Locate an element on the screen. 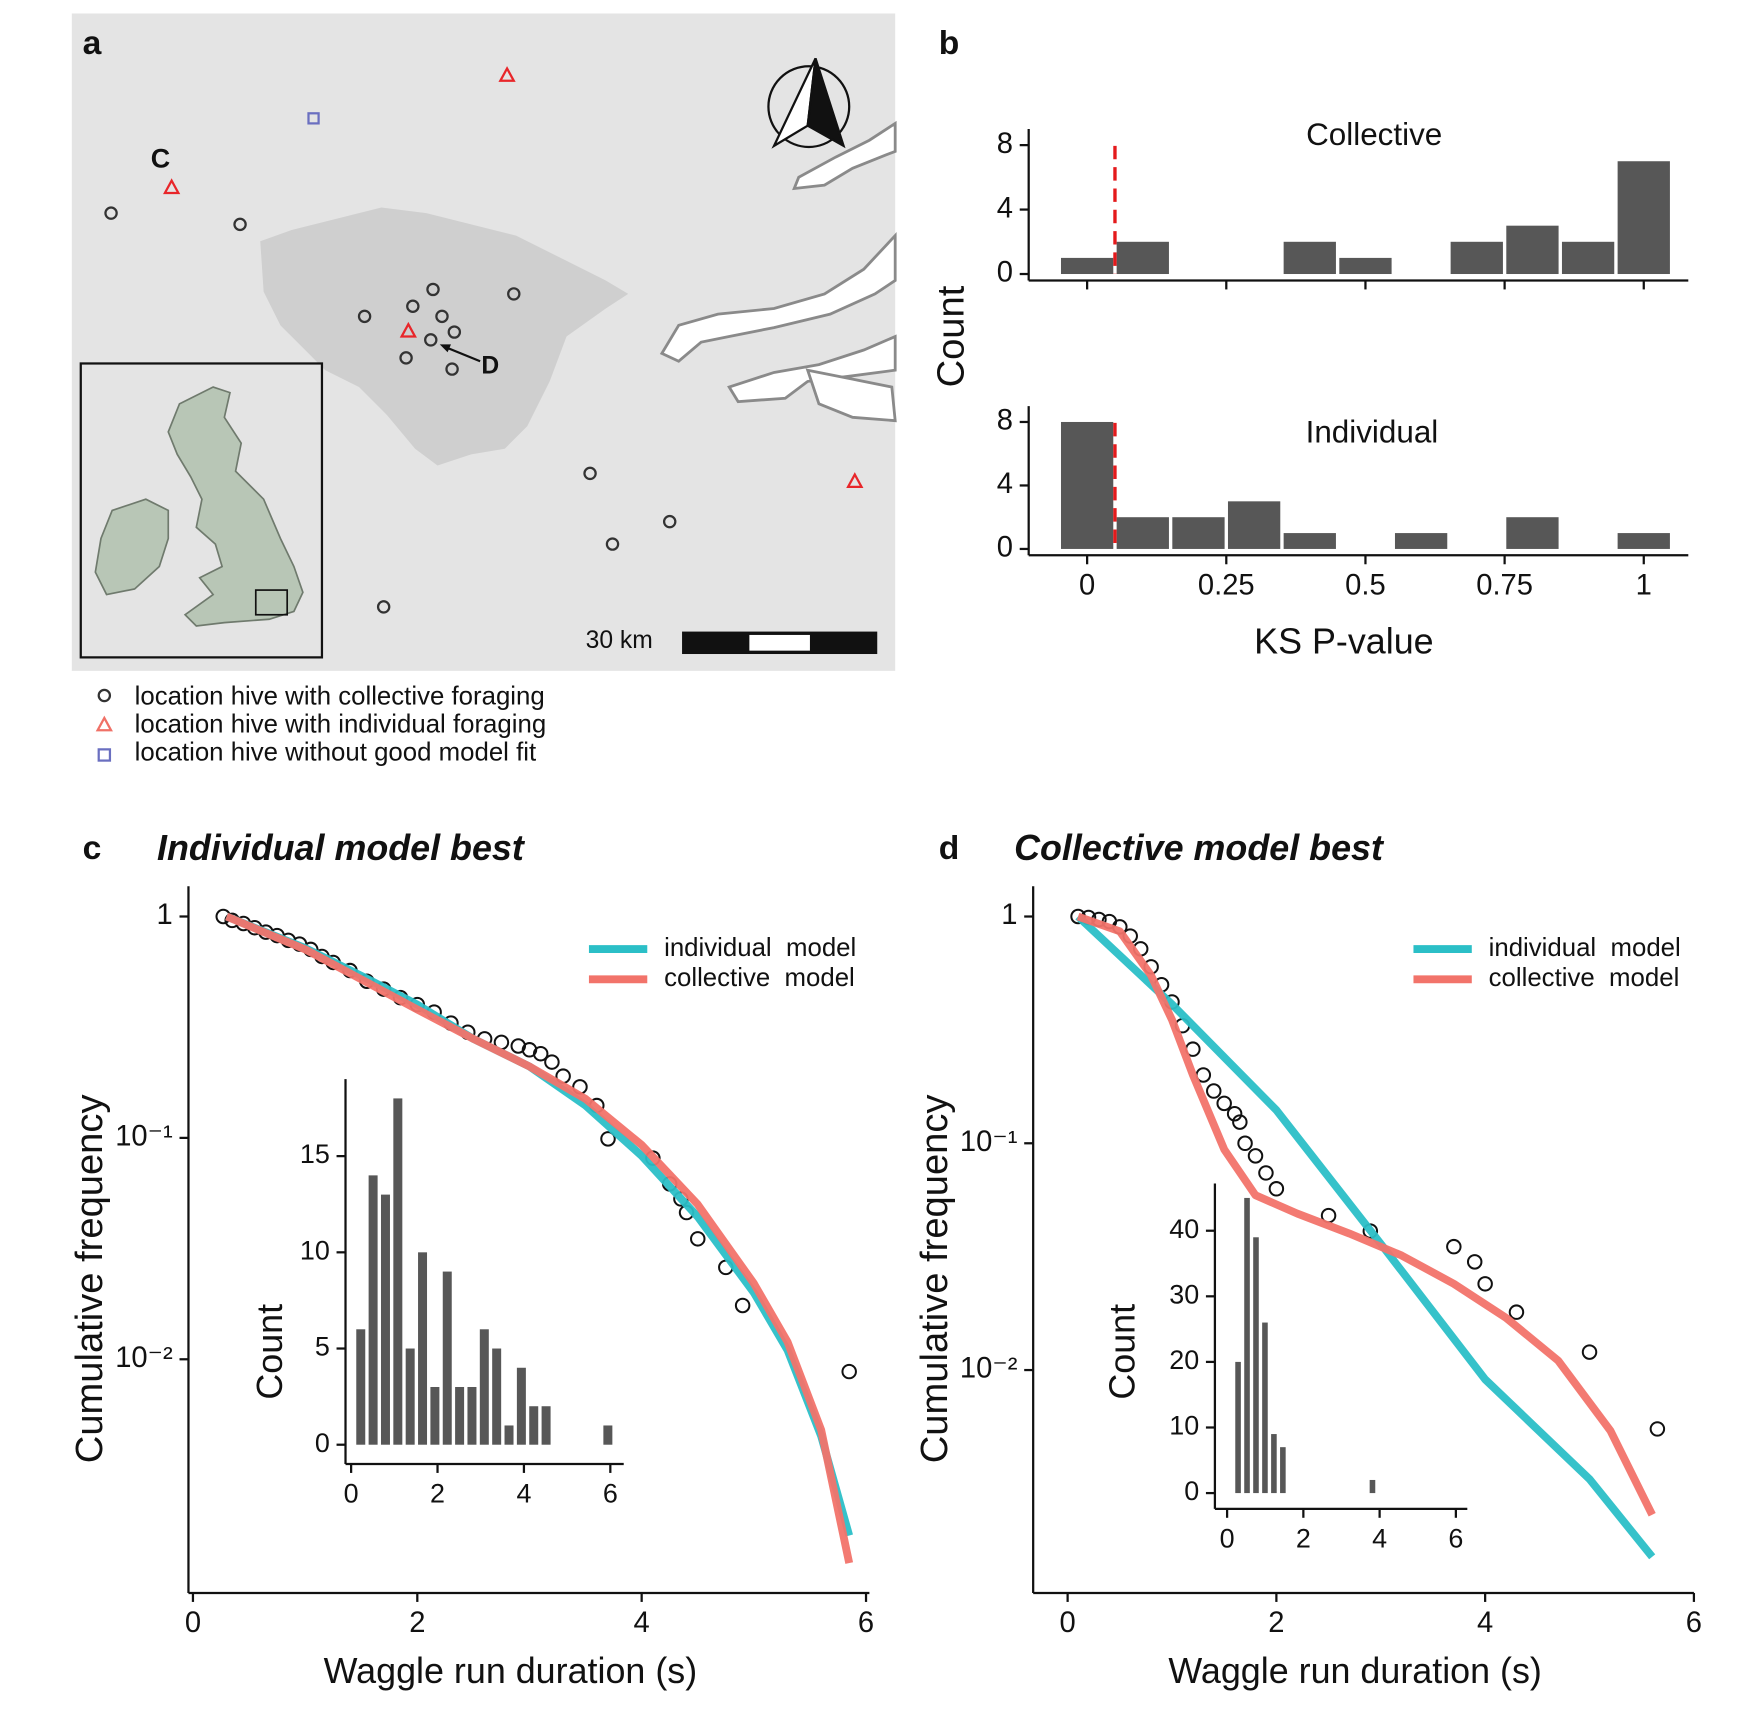 The image size is (1750, 1713). panel-label: b is located at coordinates (949, 43).